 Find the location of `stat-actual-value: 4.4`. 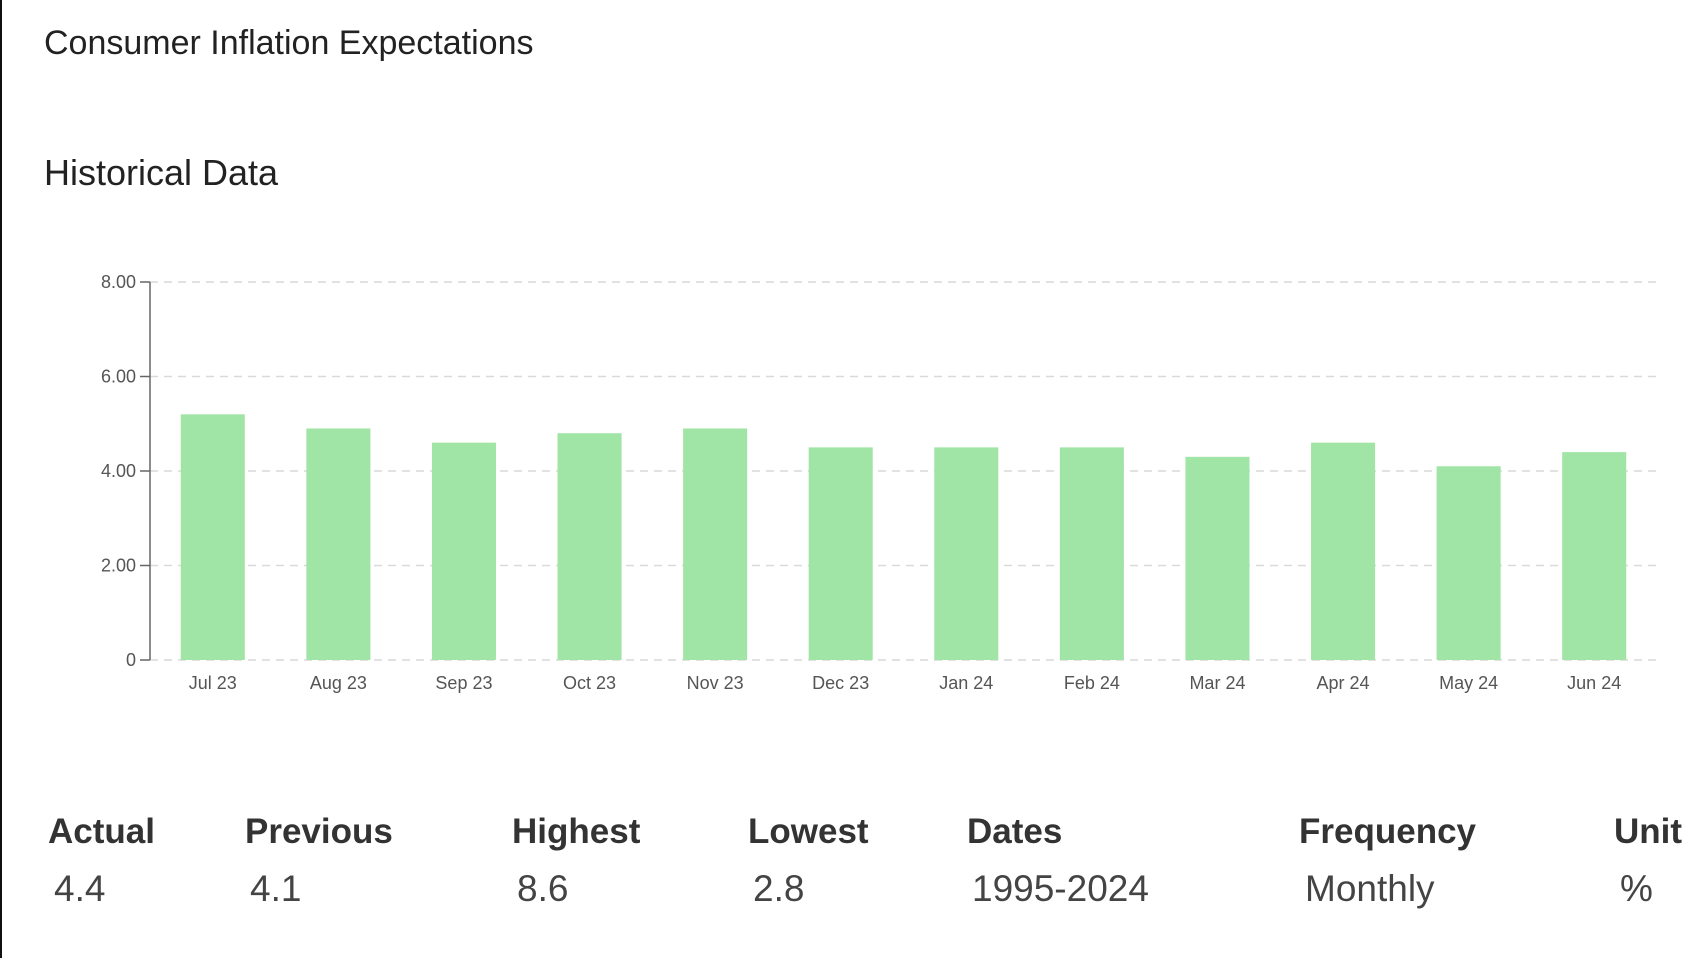

stat-actual-value: 4.4 is located at coordinates (80, 888).